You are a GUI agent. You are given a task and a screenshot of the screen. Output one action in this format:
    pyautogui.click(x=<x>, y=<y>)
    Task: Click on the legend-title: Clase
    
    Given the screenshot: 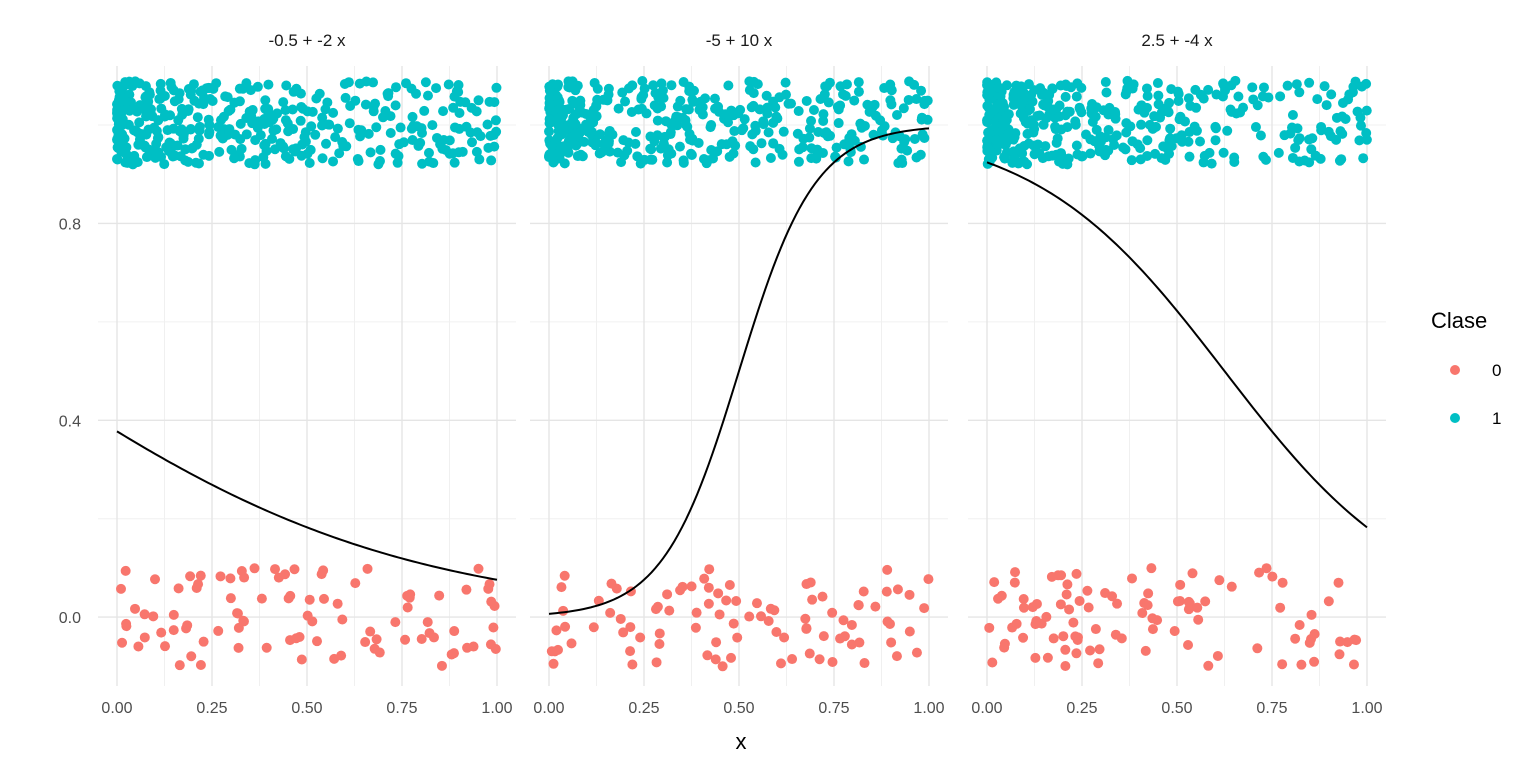 What is the action you would take?
    pyautogui.click(x=1459, y=320)
    